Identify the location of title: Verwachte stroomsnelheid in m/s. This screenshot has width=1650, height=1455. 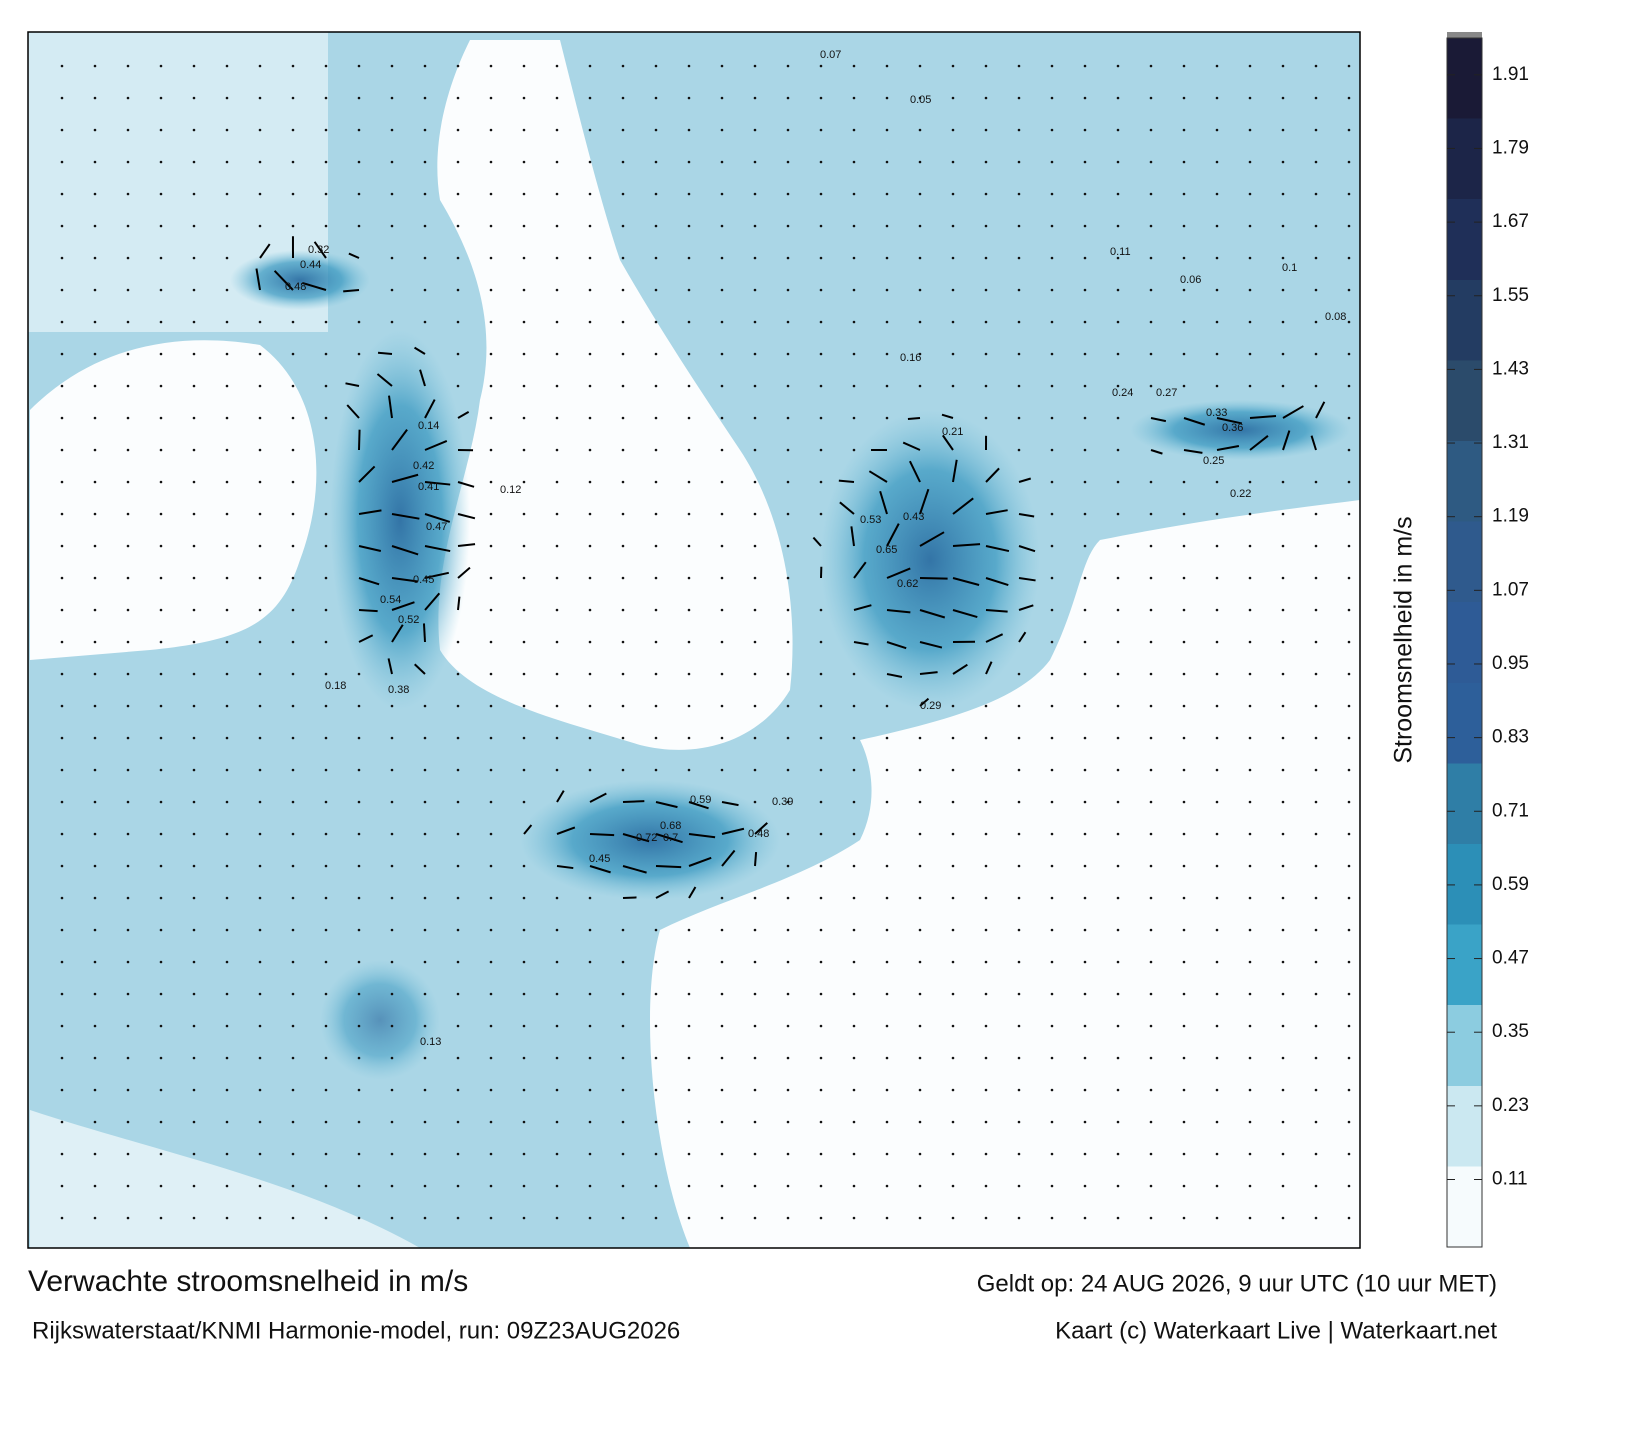
(248, 1281).